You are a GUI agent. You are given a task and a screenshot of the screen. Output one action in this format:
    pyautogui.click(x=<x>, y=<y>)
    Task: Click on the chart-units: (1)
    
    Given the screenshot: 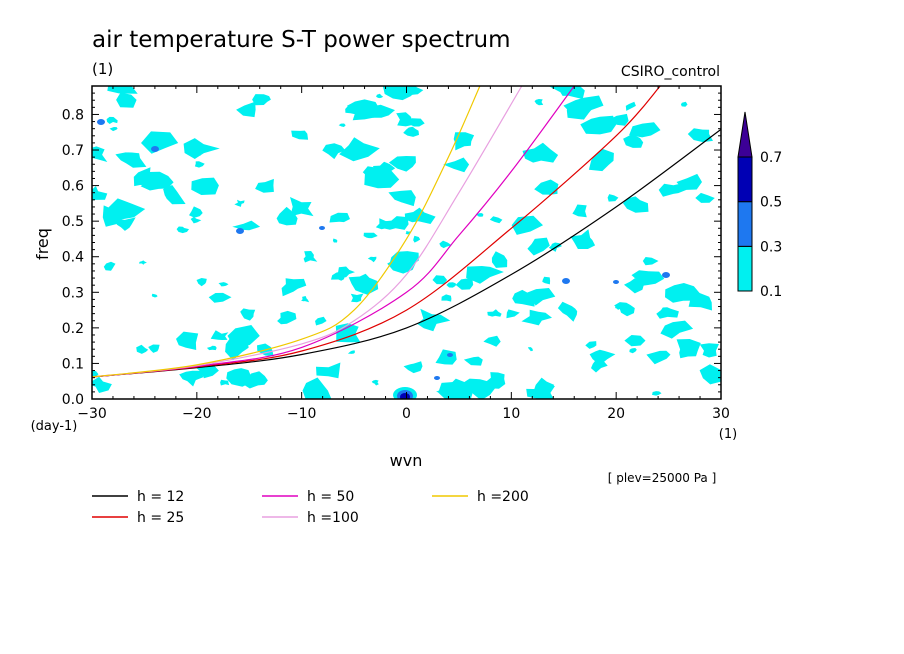 What is the action you would take?
    pyautogui.click(x=102, y=69)
    